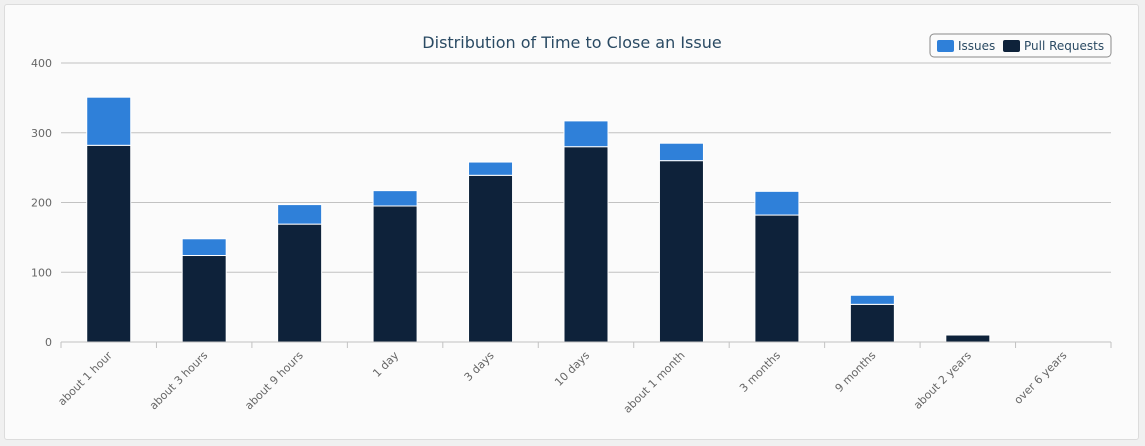  What do you see at coordinates (760, 372) in the screenshot?
I see `x-tick-label: 3 months` at bounding box center [760, 372].